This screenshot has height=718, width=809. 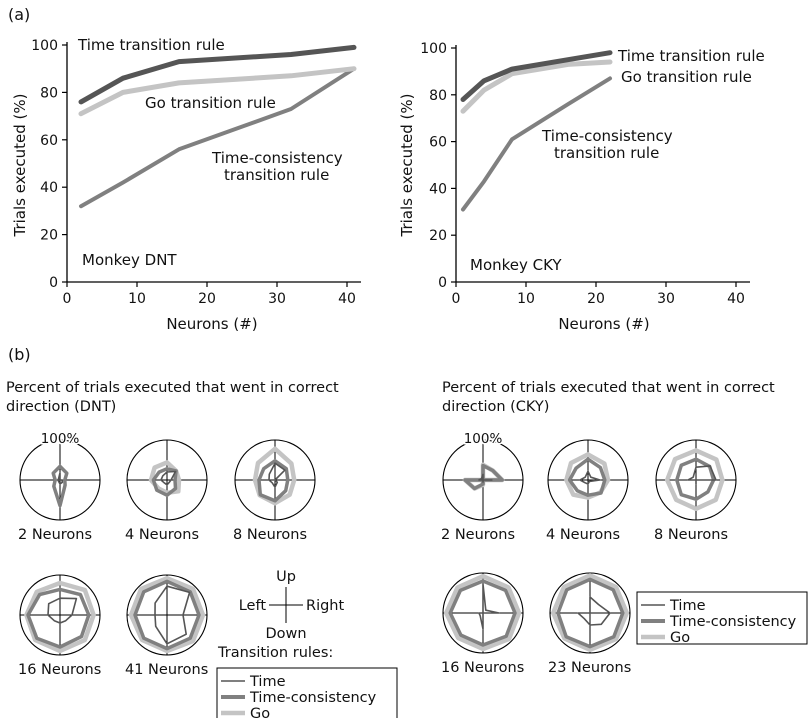 I want to click on compass-up-label: Up, so click(x=286, y=577).